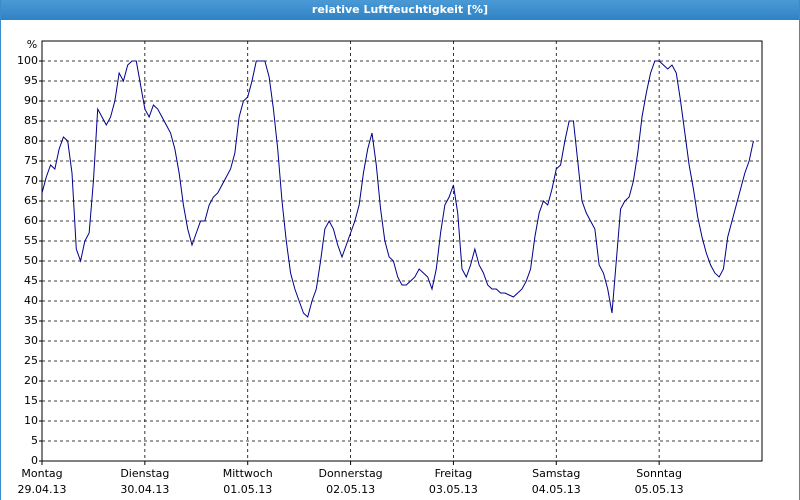 This screenshot has height=500, width=800. What do you see at coordinates (31, 380) in the screenshot?
I see `y-tick-label: 20` at bounding box center [31, 380].